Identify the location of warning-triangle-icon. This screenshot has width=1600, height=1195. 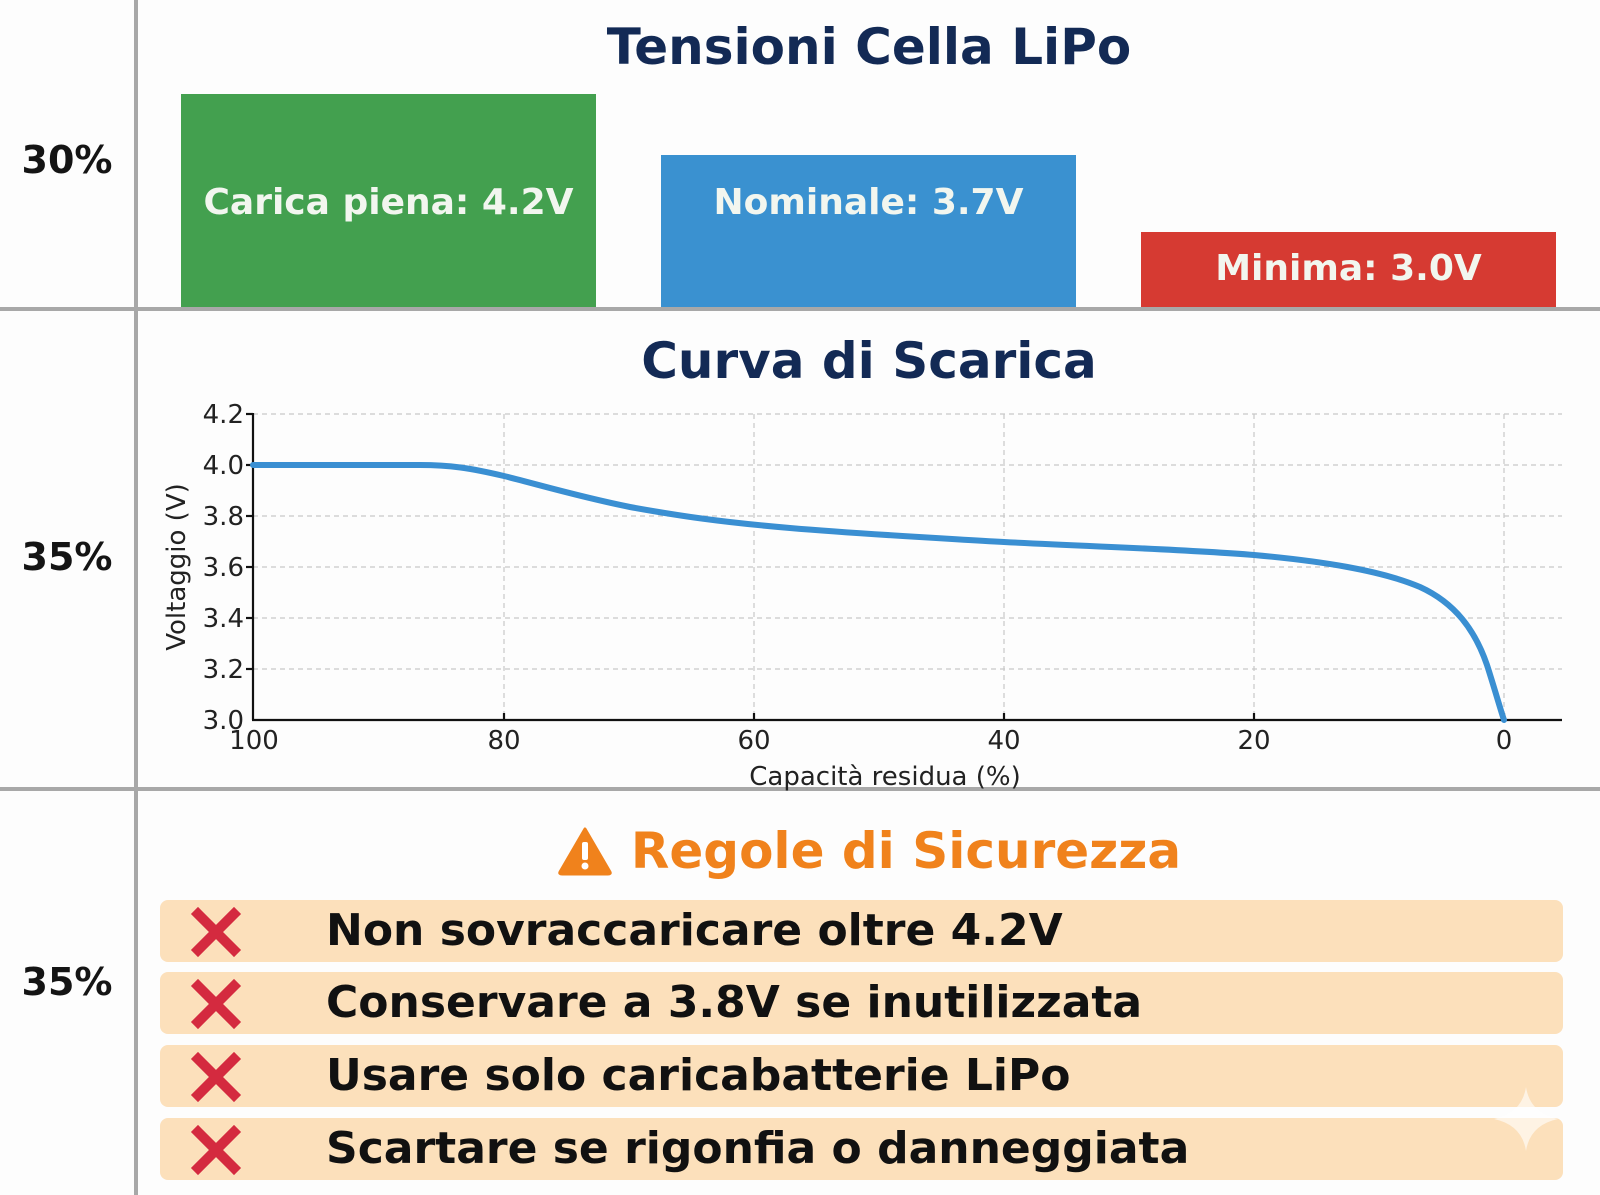
(585, 851).